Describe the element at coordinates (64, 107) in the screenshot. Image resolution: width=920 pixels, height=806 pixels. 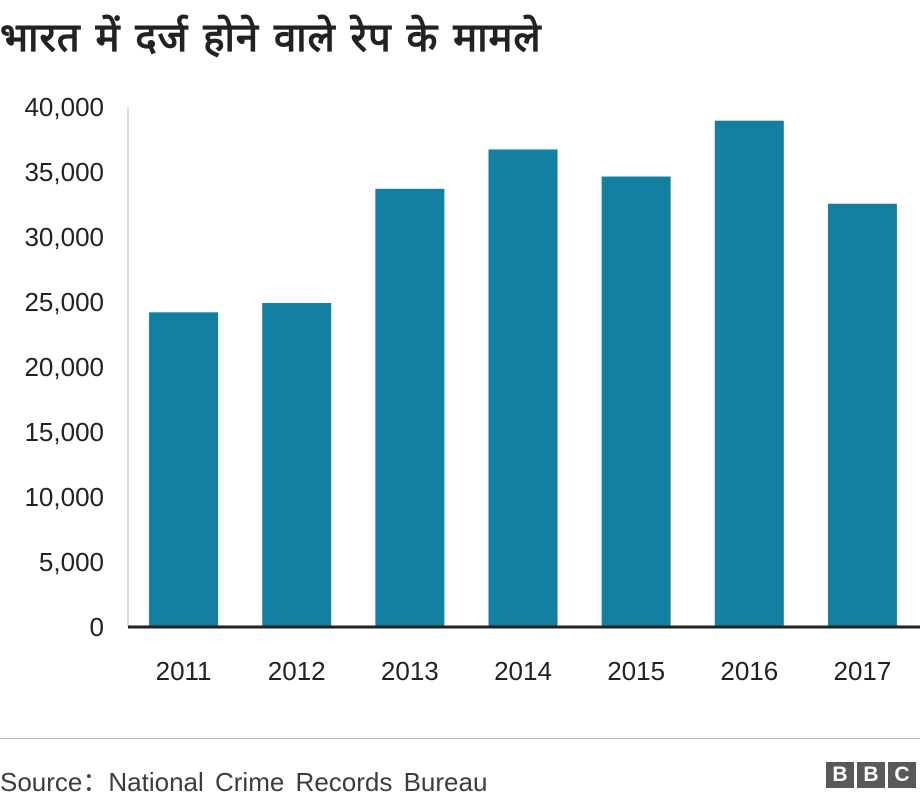
I see `y-tick-label: 40,000` at that location.